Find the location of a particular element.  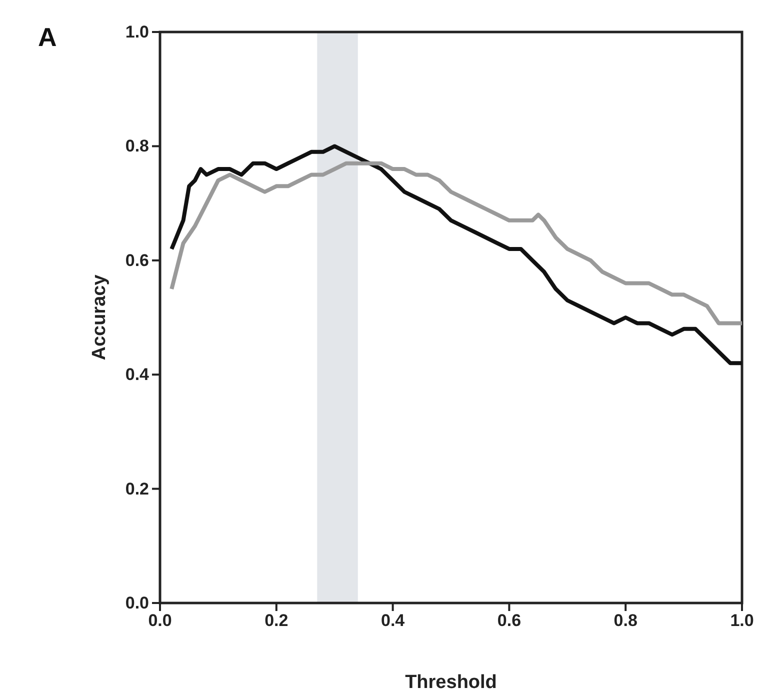

y-tick-label: 0.6 is located at coordinates (137, 260).